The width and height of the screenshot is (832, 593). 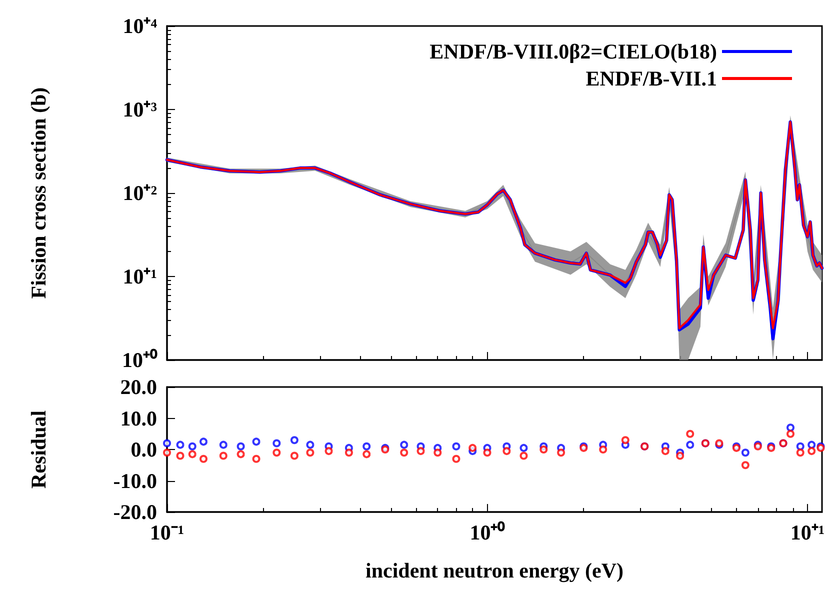 I want to click on legend-label: ENDF/B-VIII.0β2=CIELO(b18), so click(x=573, y=52).